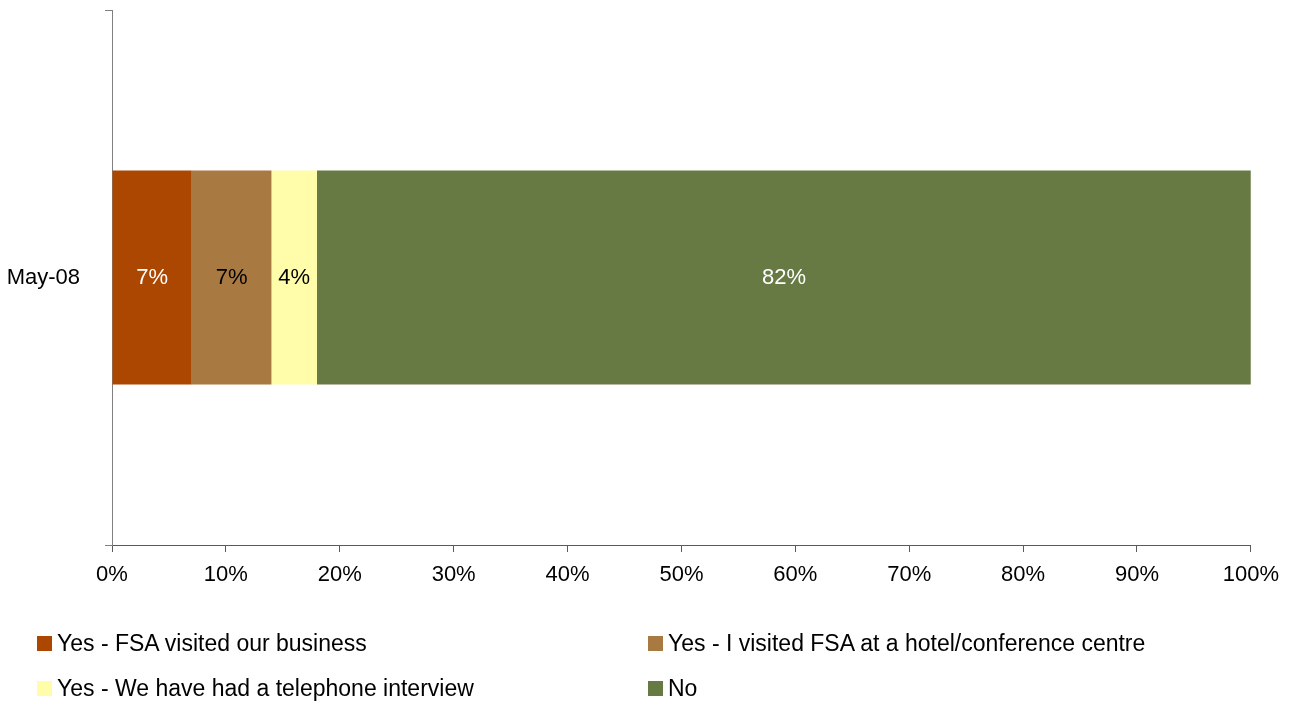  What do you see at coordinates (907, 643) in the screenshot?
I see `legend-label: Yes - I visited FSA at a hotel/conference centre` at bounding box center [907, 643].